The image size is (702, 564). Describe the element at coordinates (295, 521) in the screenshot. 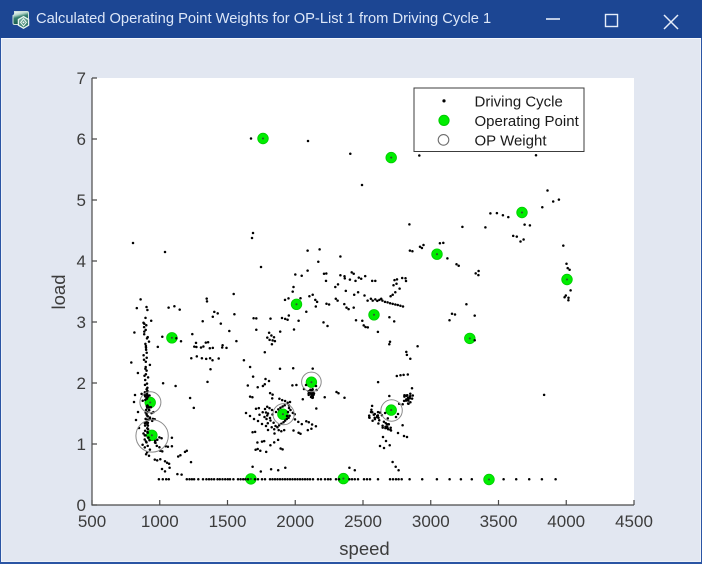

I see `svg-text: 2000` at that location.